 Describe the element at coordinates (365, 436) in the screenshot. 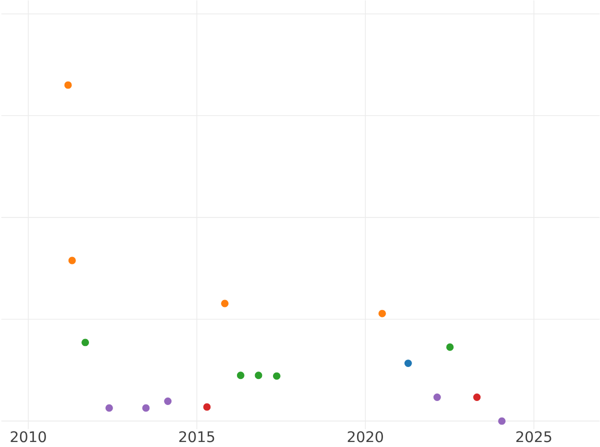

I see `x-tick-label: 2020` at that location.